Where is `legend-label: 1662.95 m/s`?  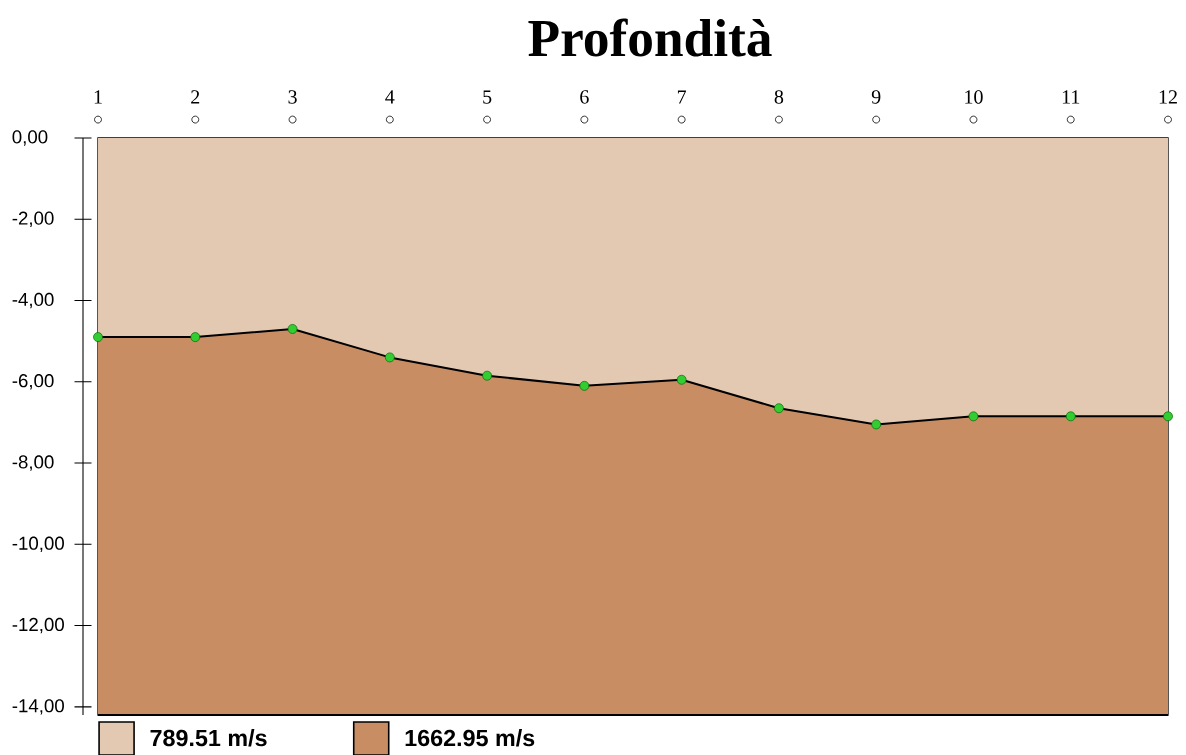
legend-label: 1662.95 m/s is located at coordinates (470, 738).